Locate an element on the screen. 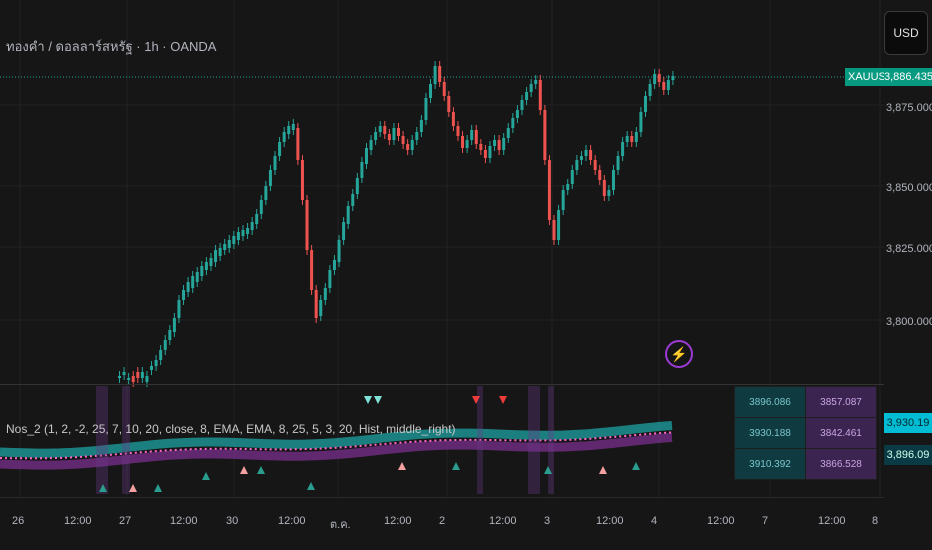  table-cell: 3866.528 is located at coordinates (841, 464).